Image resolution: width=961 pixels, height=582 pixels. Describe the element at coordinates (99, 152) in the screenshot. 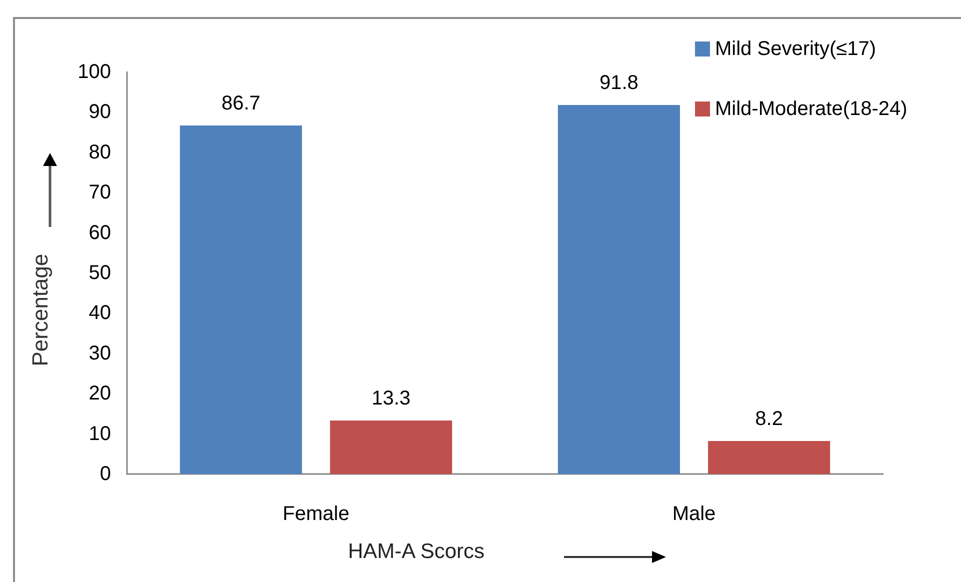

I see `y-tick-label: 80` at that location.